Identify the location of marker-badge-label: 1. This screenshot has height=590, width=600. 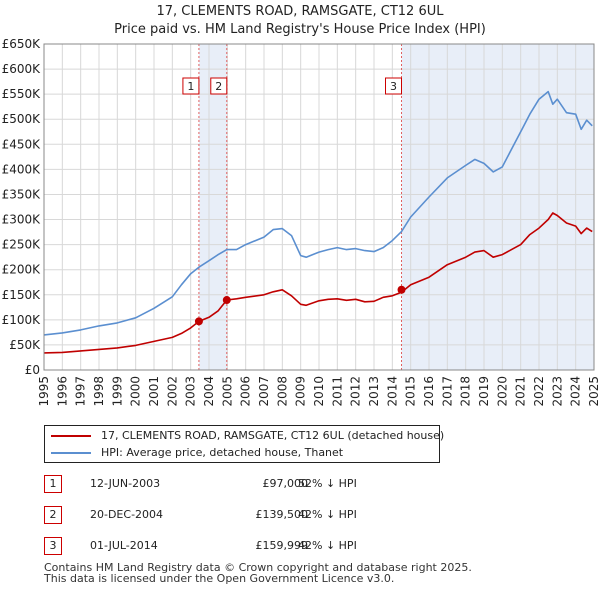
(190, 86).